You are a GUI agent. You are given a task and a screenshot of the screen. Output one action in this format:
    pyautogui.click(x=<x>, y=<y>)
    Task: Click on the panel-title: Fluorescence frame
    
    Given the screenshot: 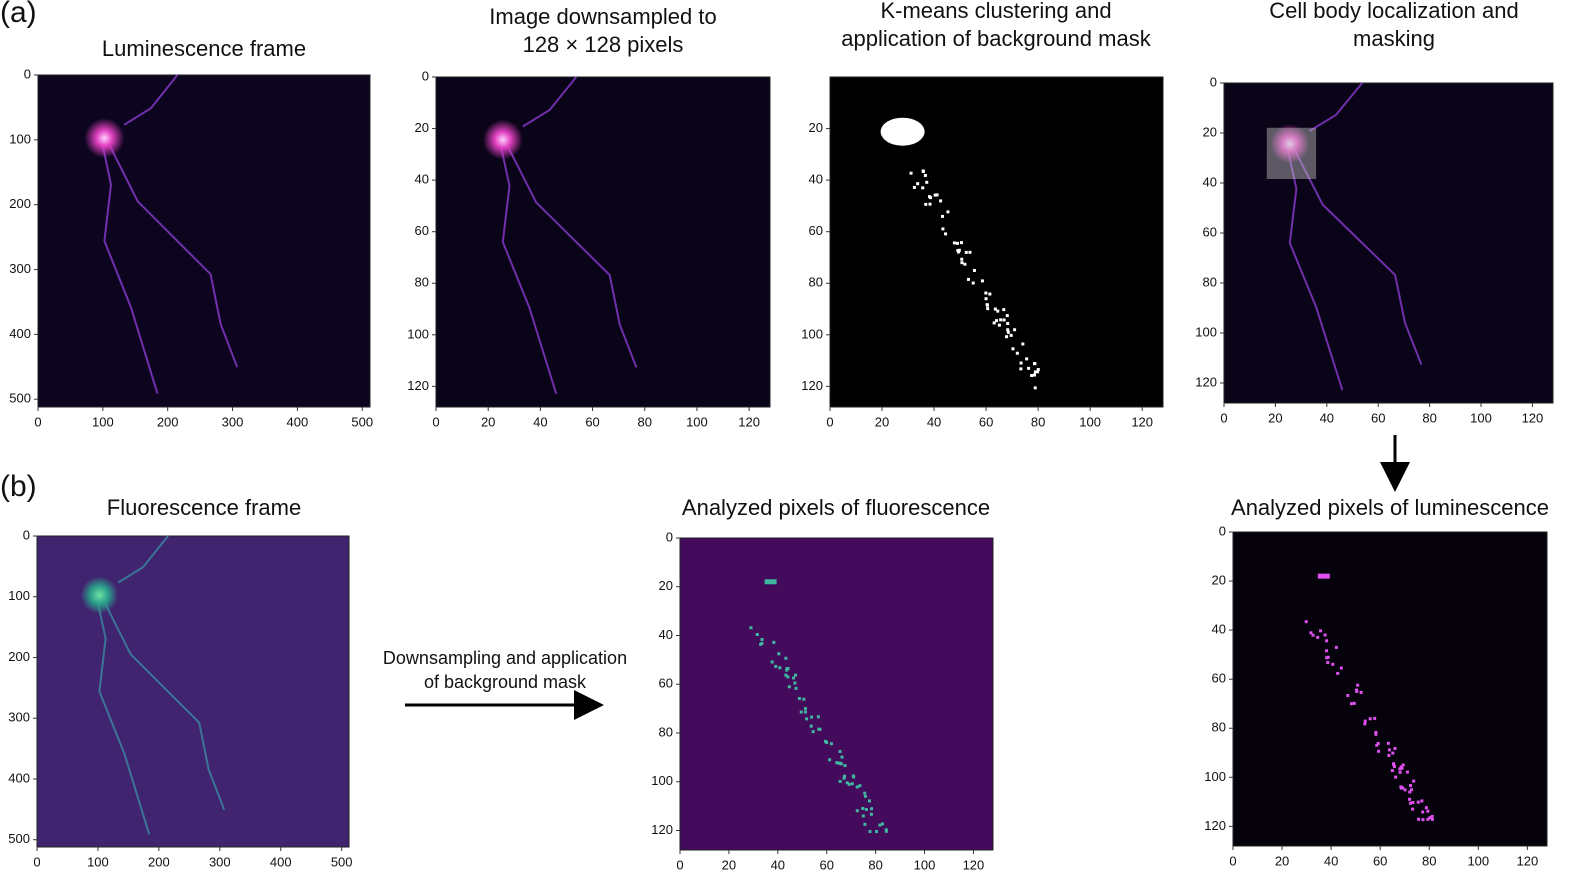 What is the action you would take?
    pyautogui.click(x=204, y=507)
    